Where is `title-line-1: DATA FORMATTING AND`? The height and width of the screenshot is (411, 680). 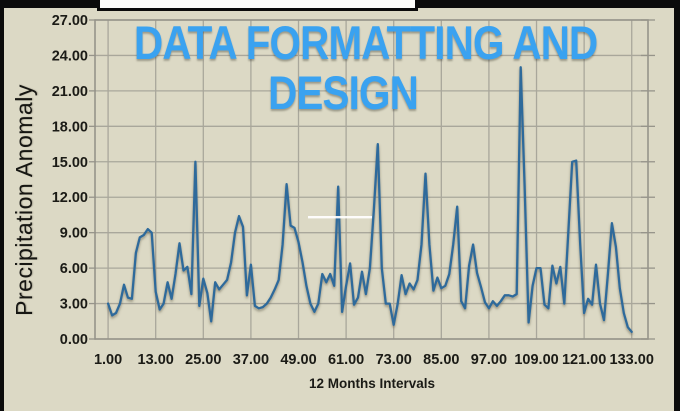
title-line-1: DATA FORMATTING AND is located at coordinates (366, 42).